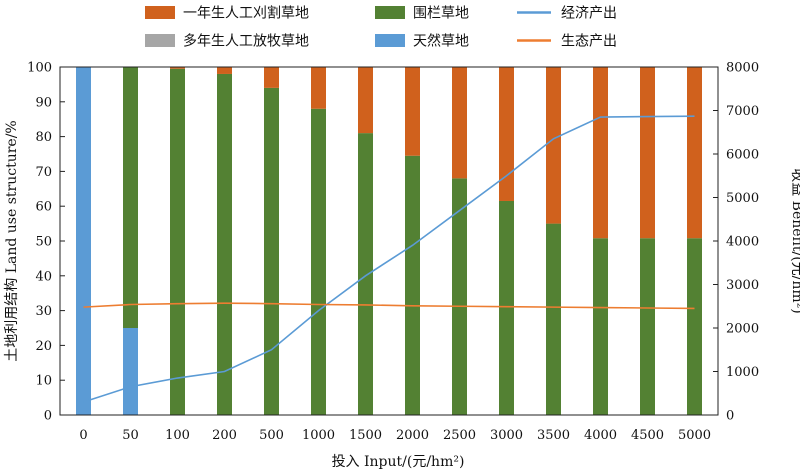 The height and width of the screenshot is (471, 800). Describe the element at coordinates (43, 381) in the screenshot. I see `y-left-tick-label: 10` at that location.